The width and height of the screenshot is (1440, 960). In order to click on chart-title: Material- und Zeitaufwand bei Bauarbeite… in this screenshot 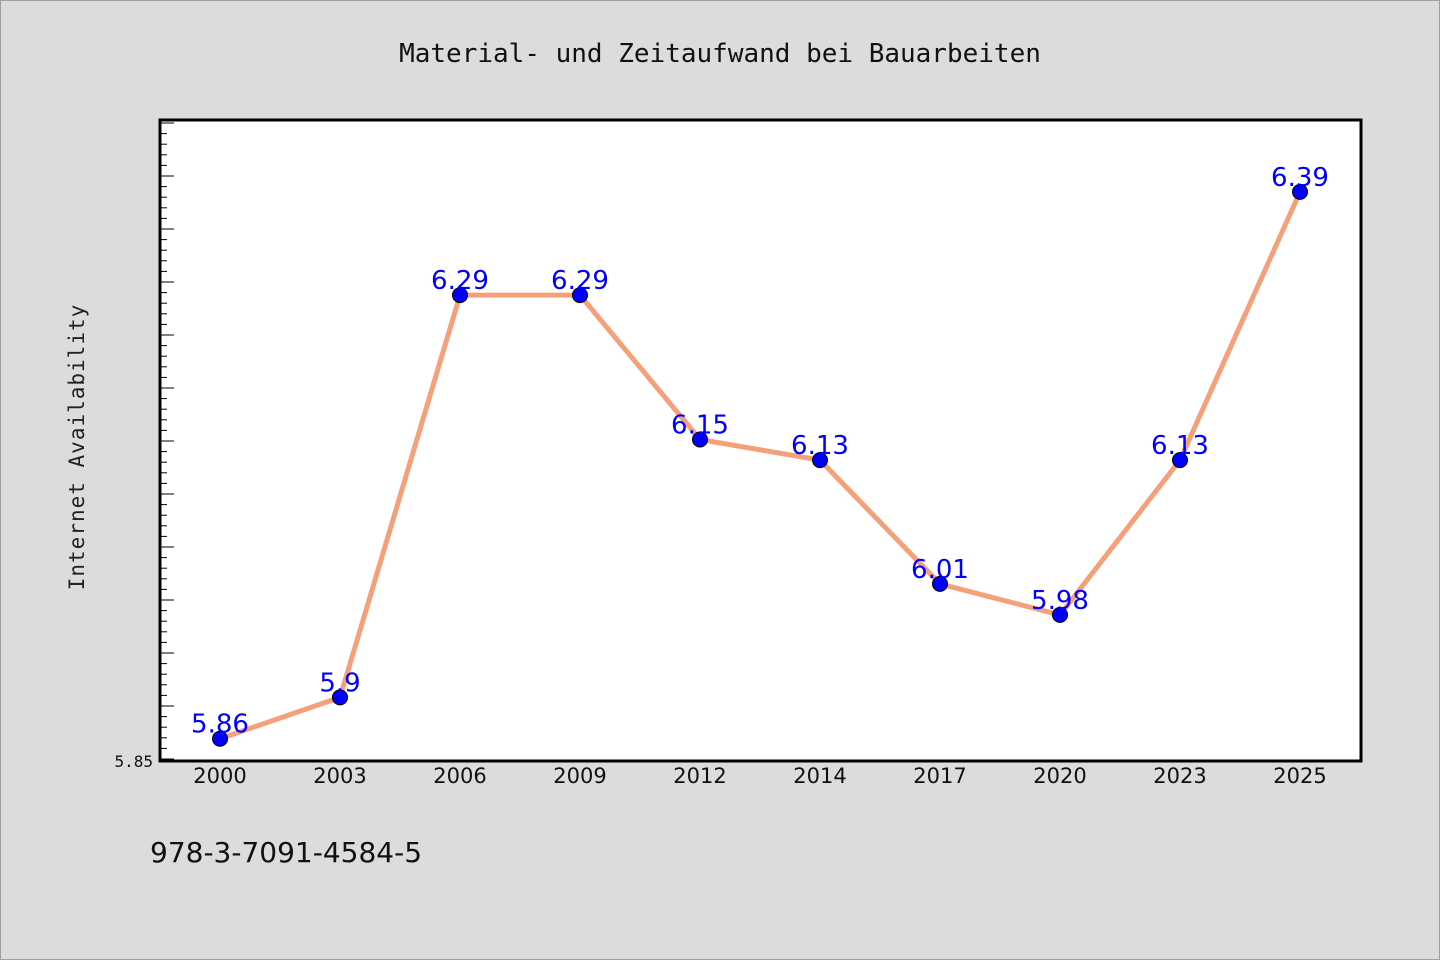, I will do `click(720, 54)`.